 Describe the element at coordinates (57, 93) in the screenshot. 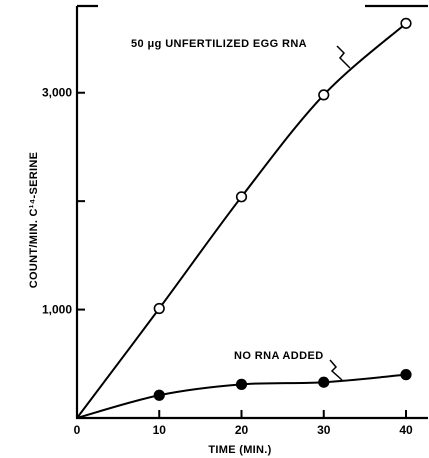

I see `y-tick-label: 3,000` at that location.